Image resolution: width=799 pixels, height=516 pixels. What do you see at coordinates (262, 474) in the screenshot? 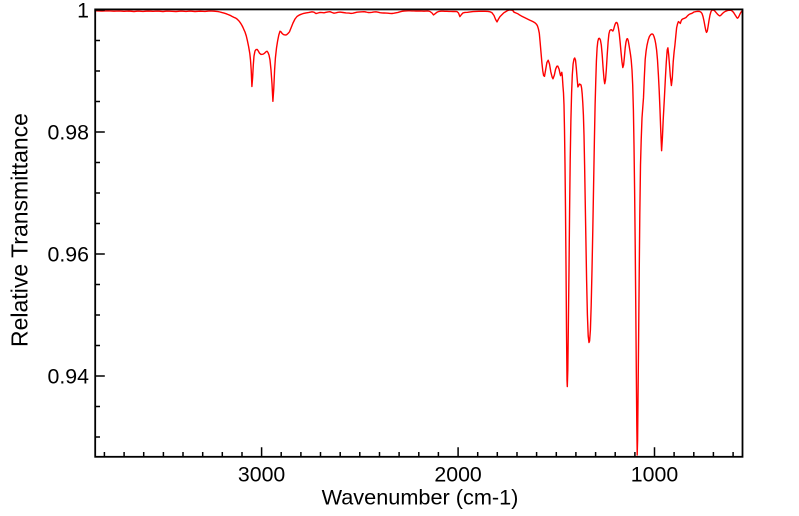
I see `svg-text: 3000` at bounding box center [262, 474].